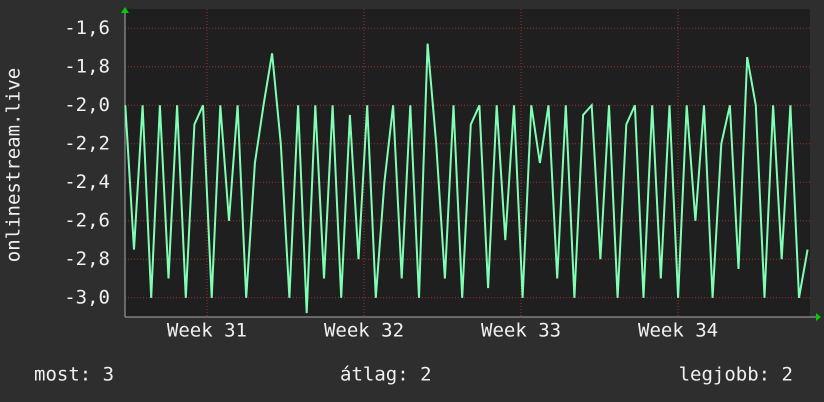 The image size is (824, 402). I want to click on y-tick-label: -1,6, so click(87, 28).